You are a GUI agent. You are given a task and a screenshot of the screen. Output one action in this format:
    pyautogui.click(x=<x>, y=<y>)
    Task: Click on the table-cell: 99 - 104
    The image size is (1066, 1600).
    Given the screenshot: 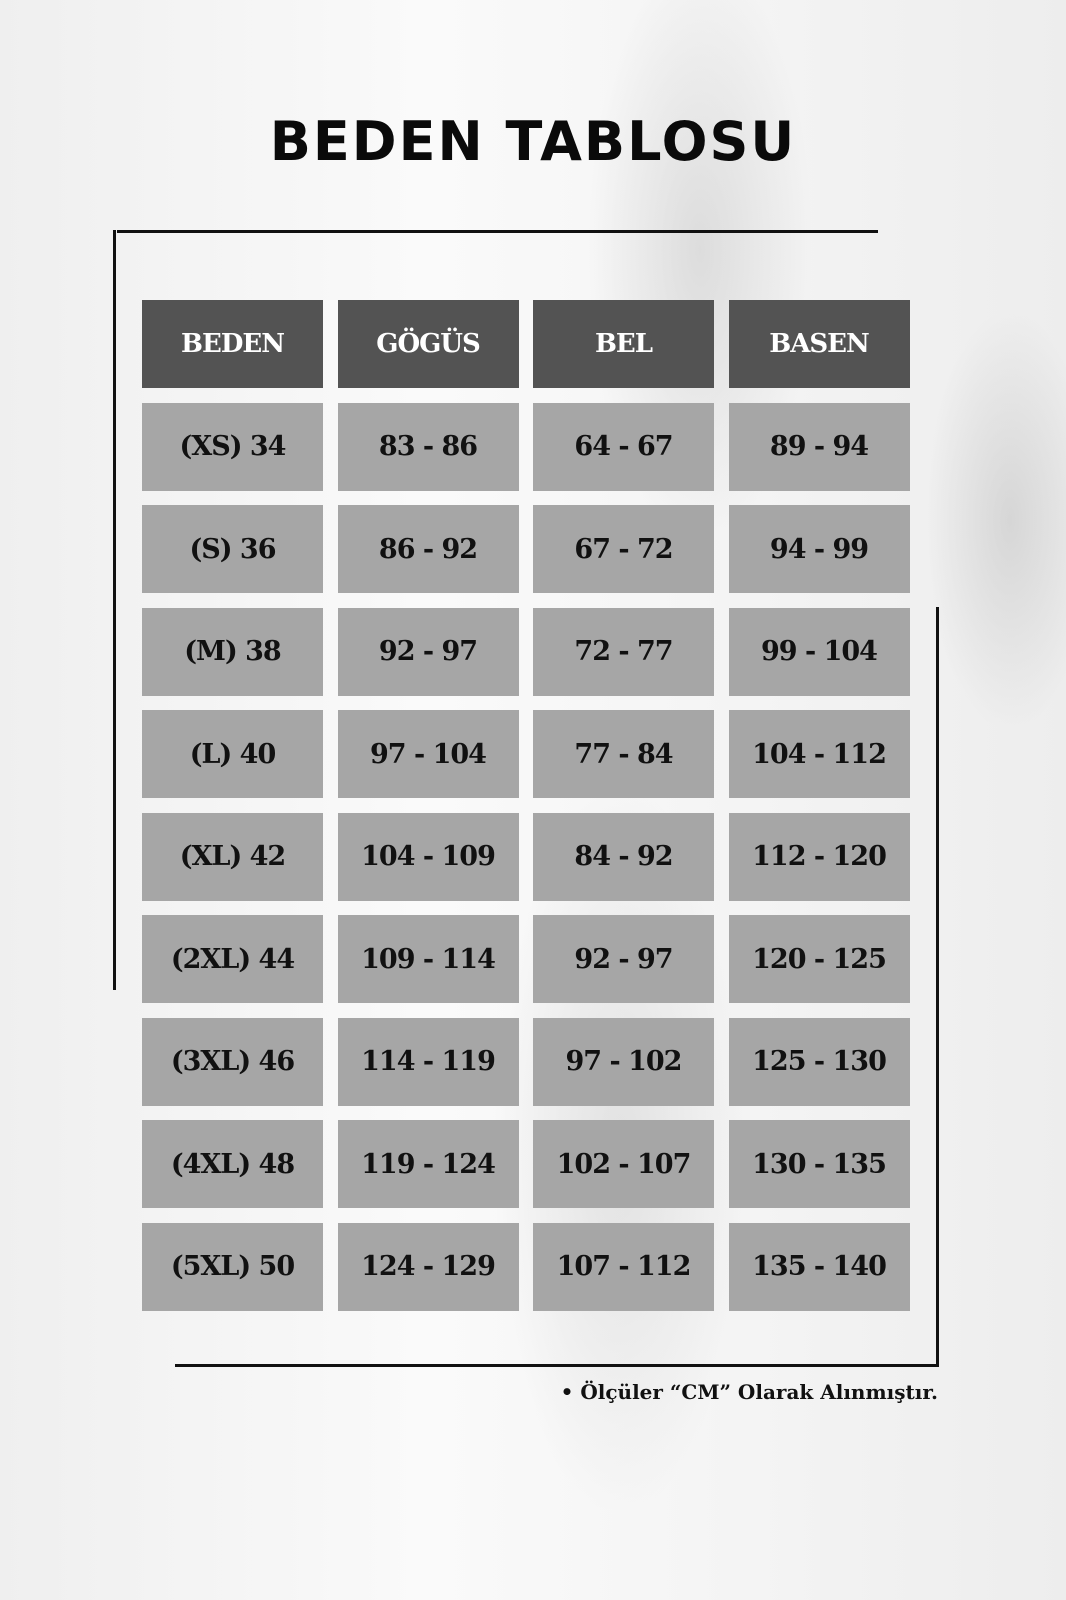 What is the action you would take?
    pyautogui.click(x=819, y=651)
    